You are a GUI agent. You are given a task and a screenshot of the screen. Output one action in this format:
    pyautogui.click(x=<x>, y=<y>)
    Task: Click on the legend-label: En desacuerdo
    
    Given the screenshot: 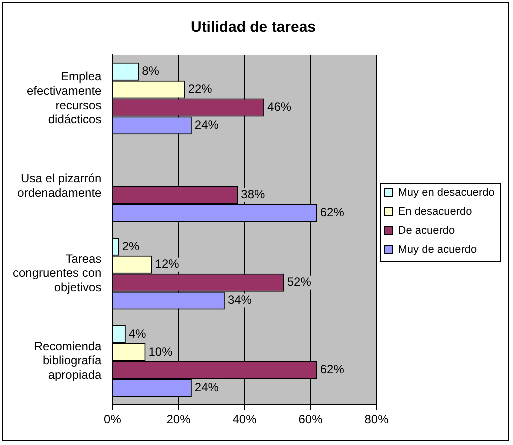 What is the action you would take?
    pyautogui.click(x=435, y=212)
    